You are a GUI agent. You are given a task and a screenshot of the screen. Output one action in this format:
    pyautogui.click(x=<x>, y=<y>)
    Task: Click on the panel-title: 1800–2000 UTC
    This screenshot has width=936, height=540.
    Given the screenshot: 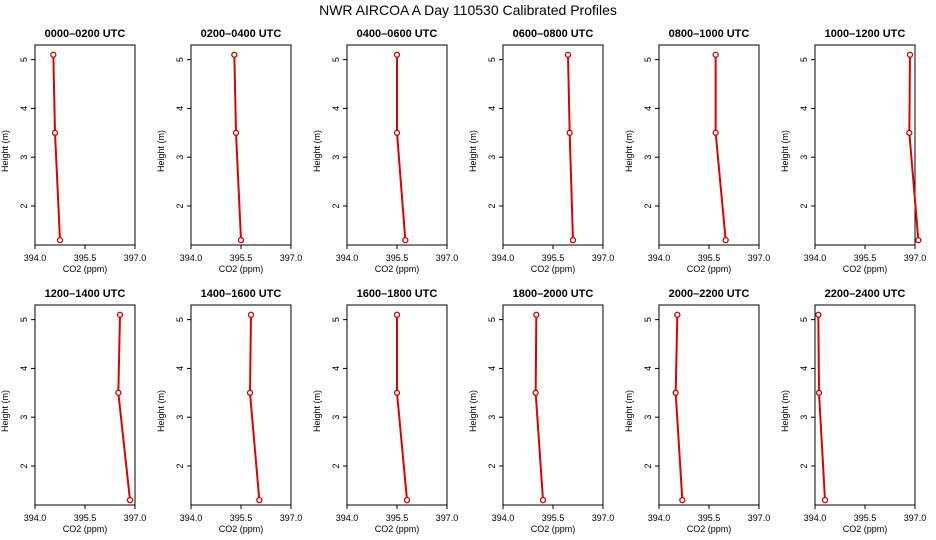 What is the action you would take?
    pyautogui.click(x=553, y=294)
    